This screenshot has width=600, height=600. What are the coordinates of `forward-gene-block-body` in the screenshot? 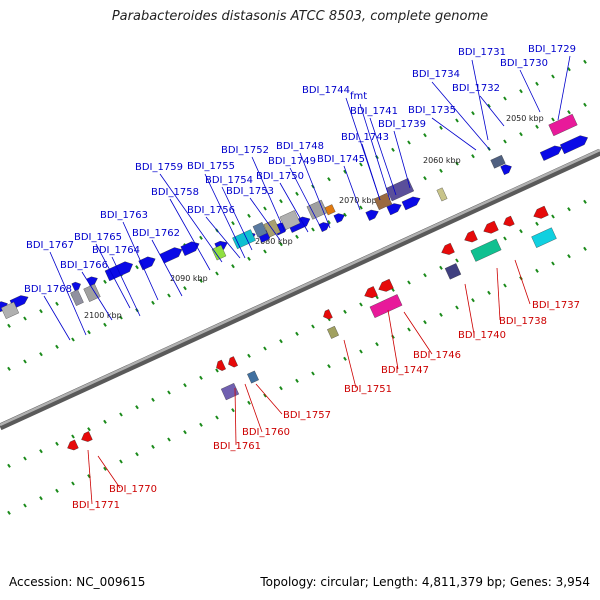 It's located at (498, 161).